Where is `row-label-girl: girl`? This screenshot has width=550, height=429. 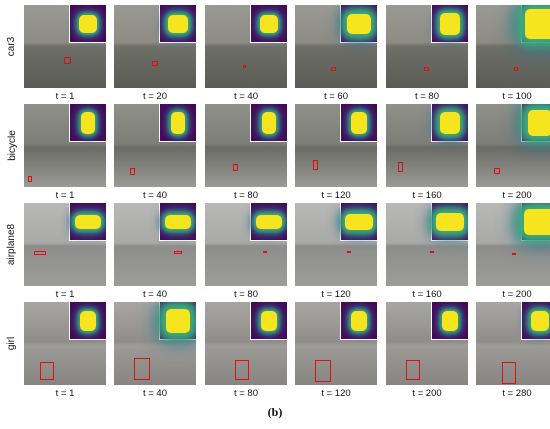
row-label-girl: girl is located at coordinates (12, 343).